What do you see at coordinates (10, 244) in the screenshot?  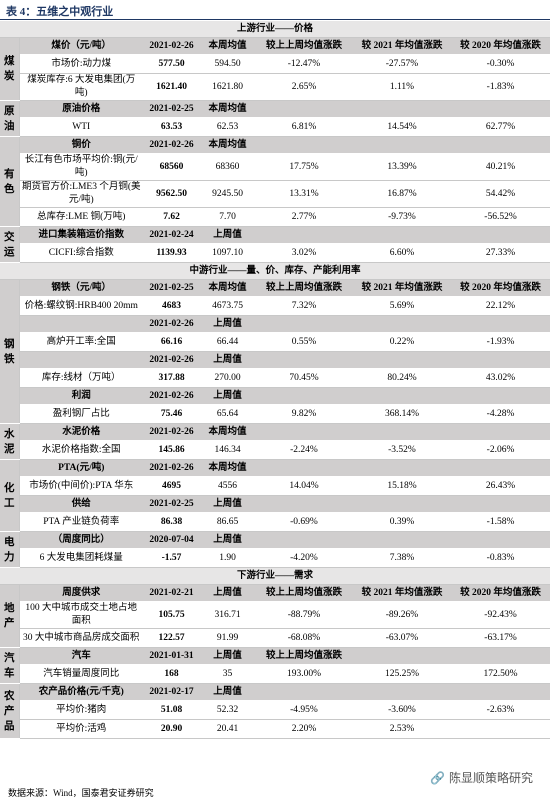 I see `group-label: 交运` at bounding box center [10, 244].